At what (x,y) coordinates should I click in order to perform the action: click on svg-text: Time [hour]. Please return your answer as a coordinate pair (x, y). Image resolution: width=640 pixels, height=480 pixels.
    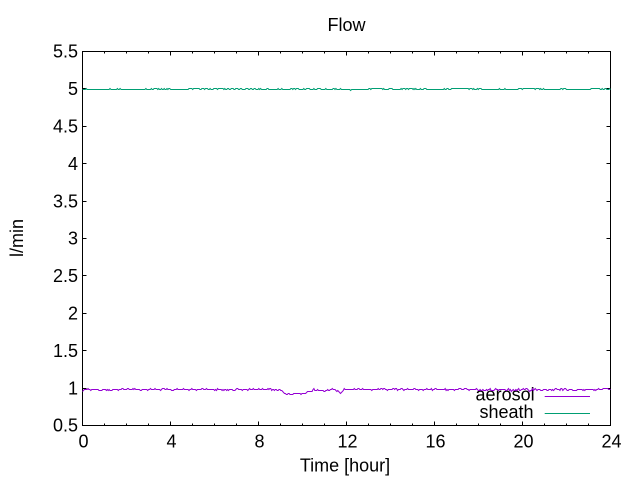
    Looking at the image, I should click on (345, 465).